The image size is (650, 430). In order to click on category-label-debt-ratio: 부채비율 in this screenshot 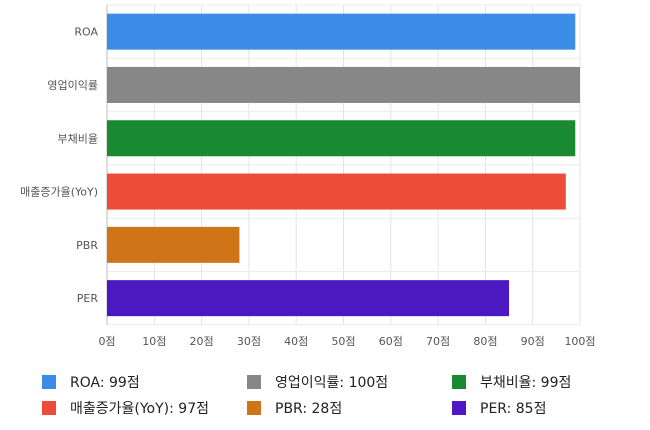, I will do `click(78, 138)`.